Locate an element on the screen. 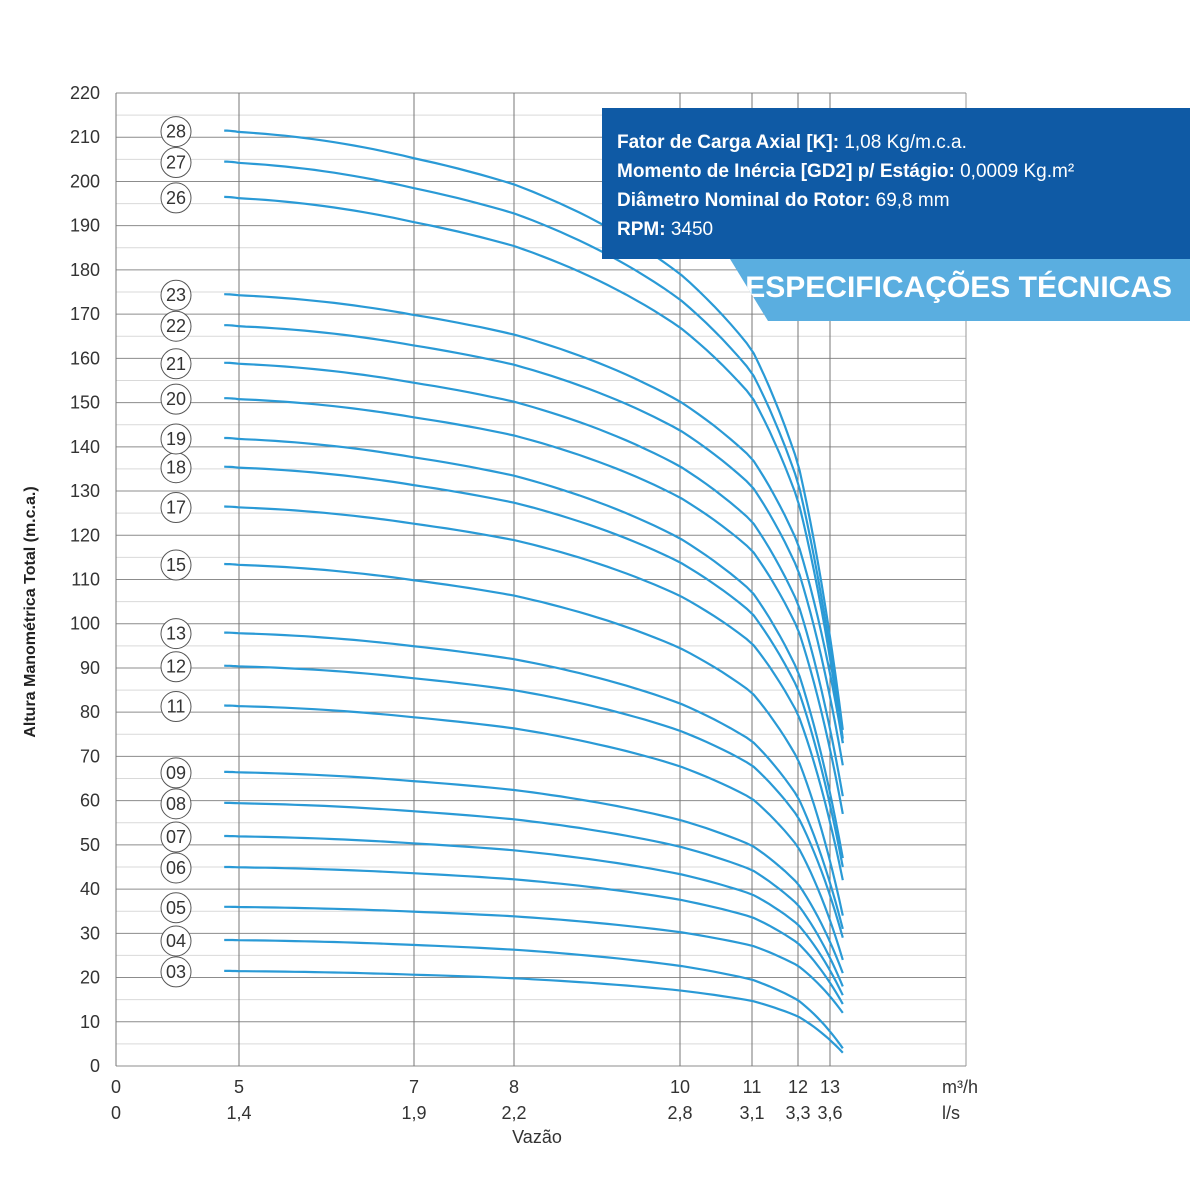 Image resolution: width=1200 pixels, height=1200 pixels. y-tick-label: 70 is located at coordinates (90, 756).